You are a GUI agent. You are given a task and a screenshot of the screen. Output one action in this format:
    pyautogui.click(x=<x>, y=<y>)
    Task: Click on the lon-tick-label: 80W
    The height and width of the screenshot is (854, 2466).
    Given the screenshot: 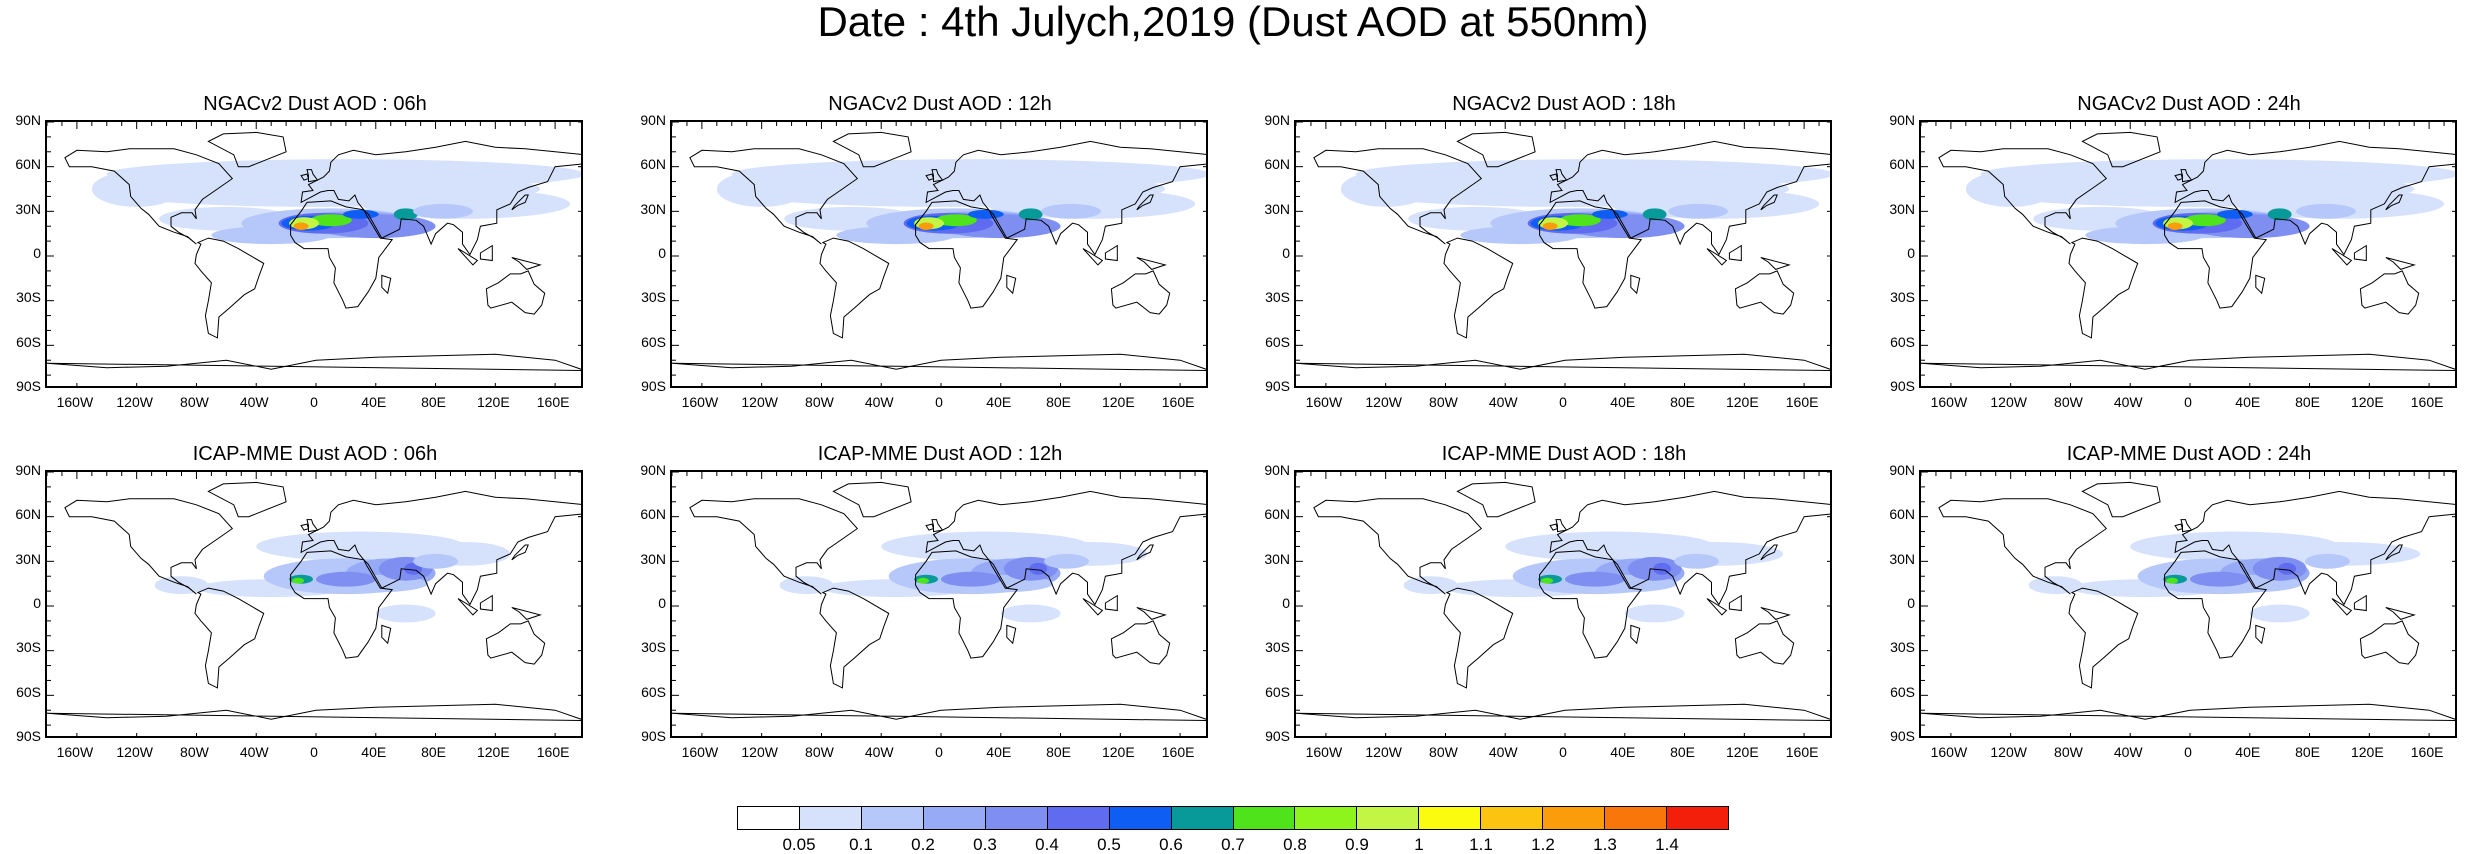 What is the action you would take?
    pyautogui.click(x=194, y=752)
    